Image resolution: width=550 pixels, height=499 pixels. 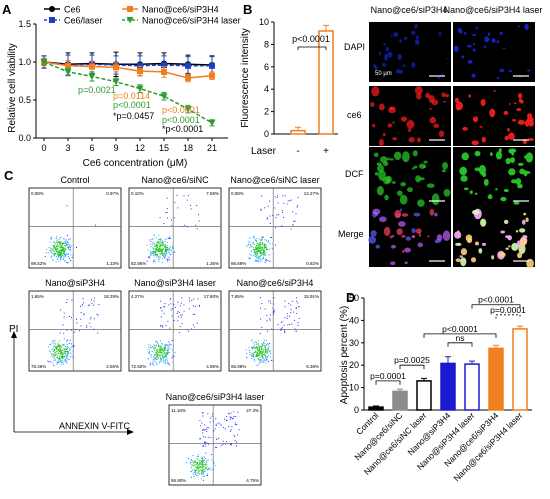 I want to click on quadrant-ul: 1.65%, so click(x=37, y=296).